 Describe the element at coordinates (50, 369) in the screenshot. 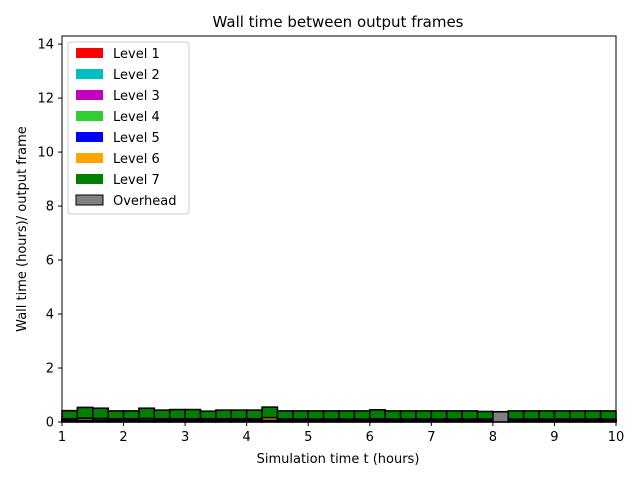

I see `y-tick-label: 2` at that location.